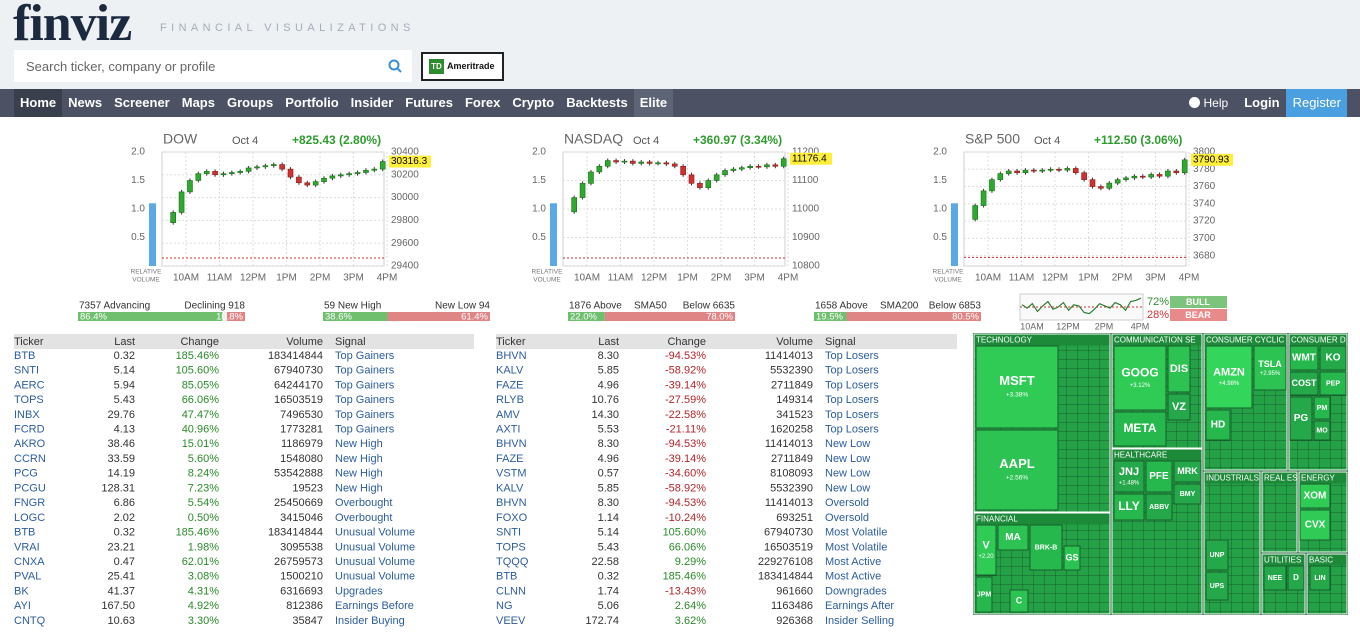 The width and height of the screenshot is (1360, 633). Describe the element at coordinates (250, 102) in the screenshot. I see `nav-link: Groups` at that location.